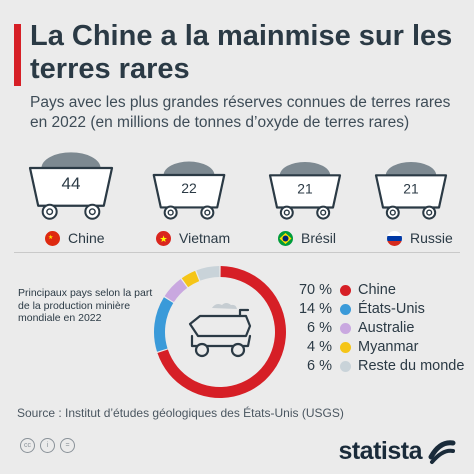 The width and height of the screenshot is (474, 474). I want to click on country-name: Vietnam, so click(205, 238).